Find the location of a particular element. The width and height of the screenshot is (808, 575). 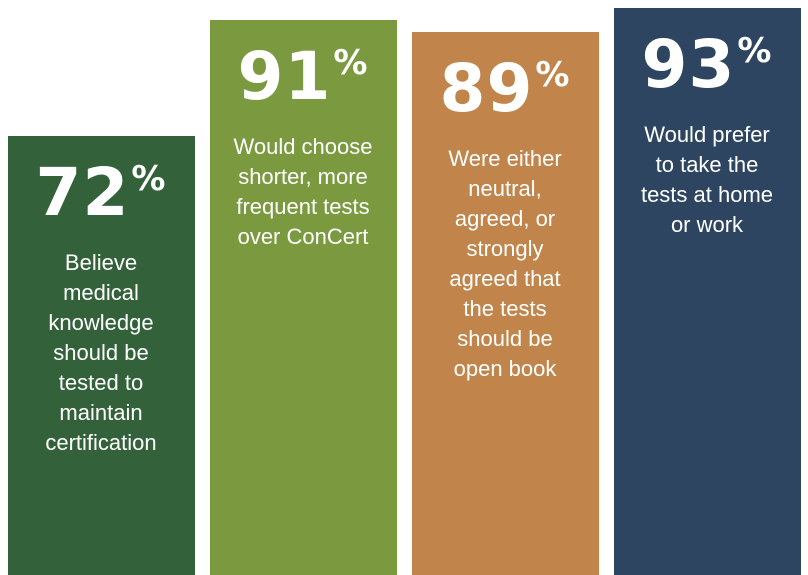

value-label: 72% is located at coordinates (101, 193).